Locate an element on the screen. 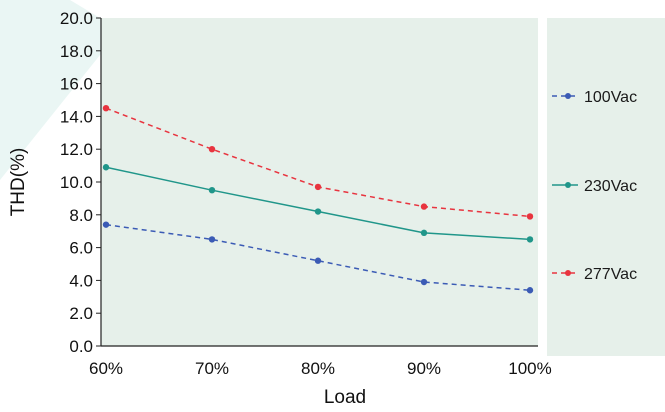  x-tick-label: 60% is located at coordinates (106, 368).